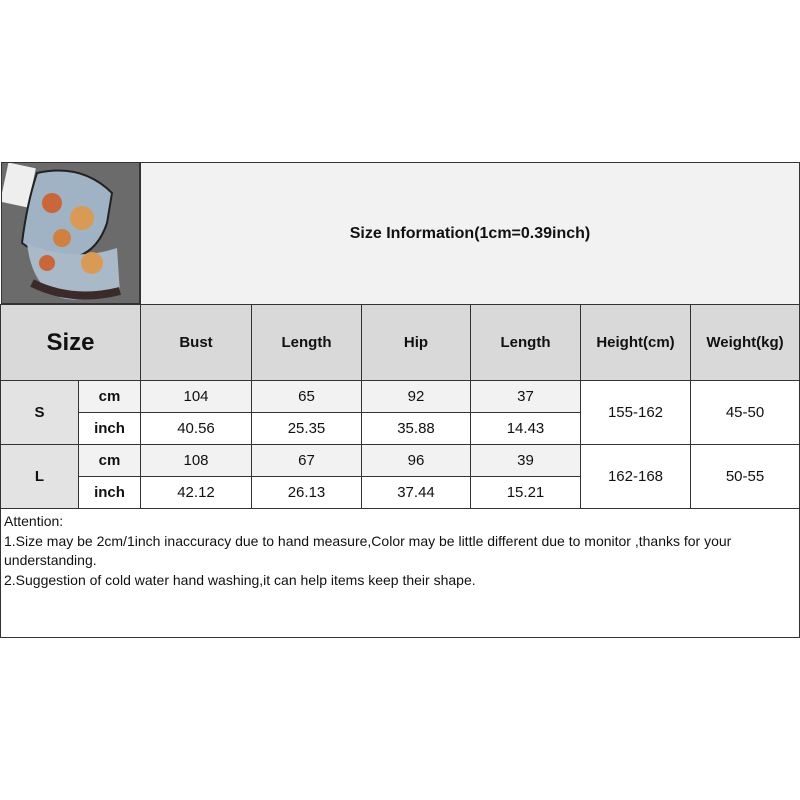 This screenshot has height=800, width=800. I want to click on cell: 92, so click(416, 396).